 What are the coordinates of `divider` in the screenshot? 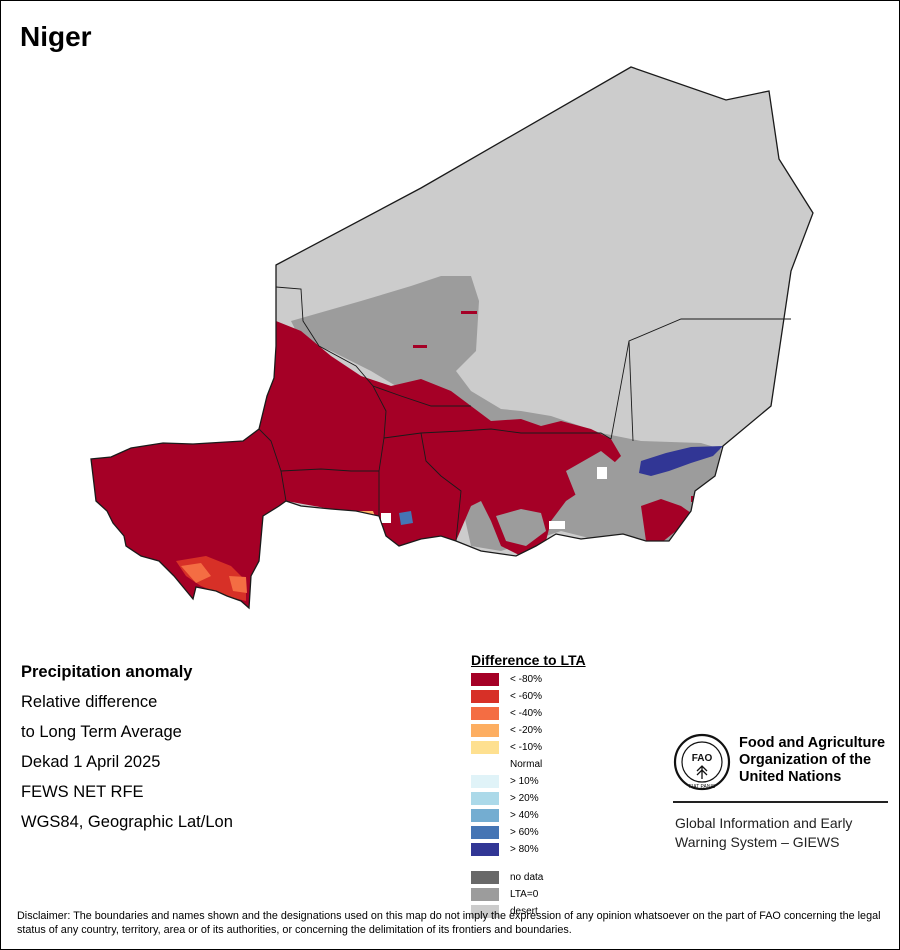 It's located at (780, 802).